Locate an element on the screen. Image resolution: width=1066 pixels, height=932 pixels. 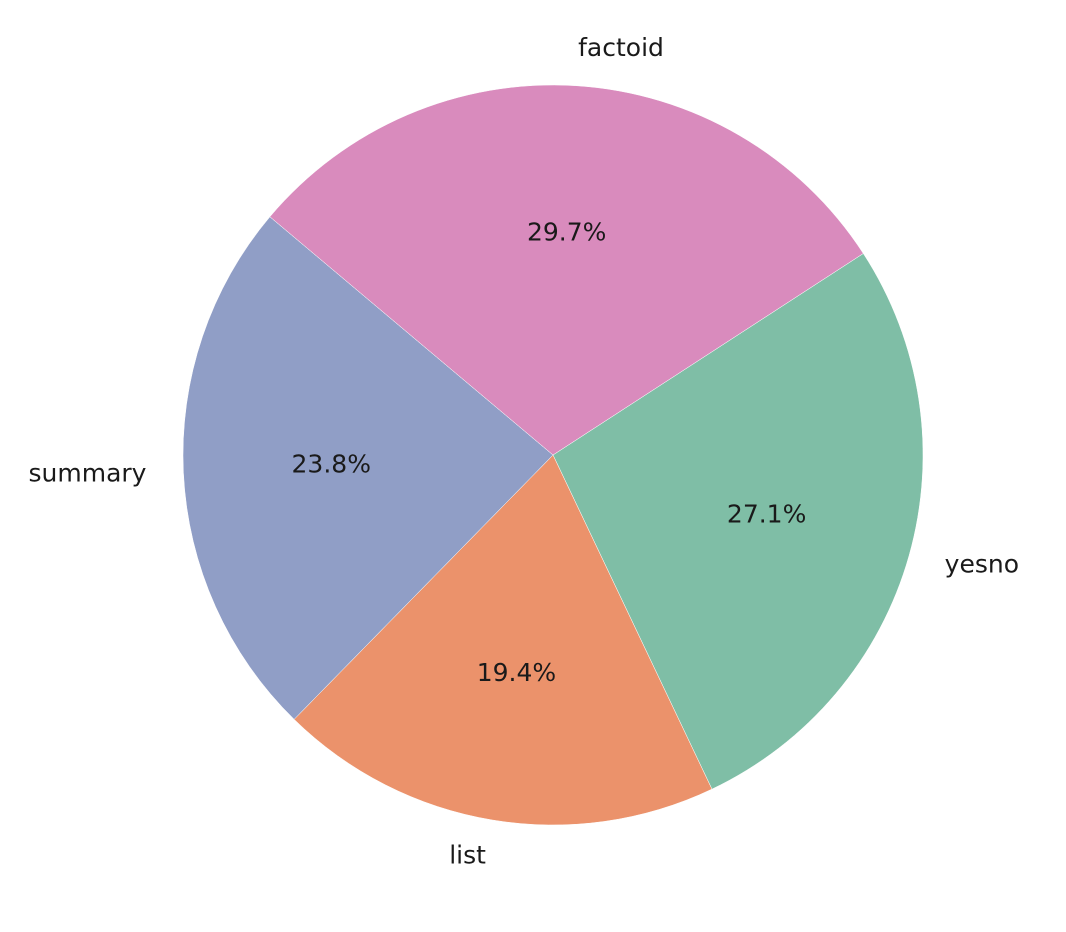
slice-label: summary is located at coordinates (88, 473).